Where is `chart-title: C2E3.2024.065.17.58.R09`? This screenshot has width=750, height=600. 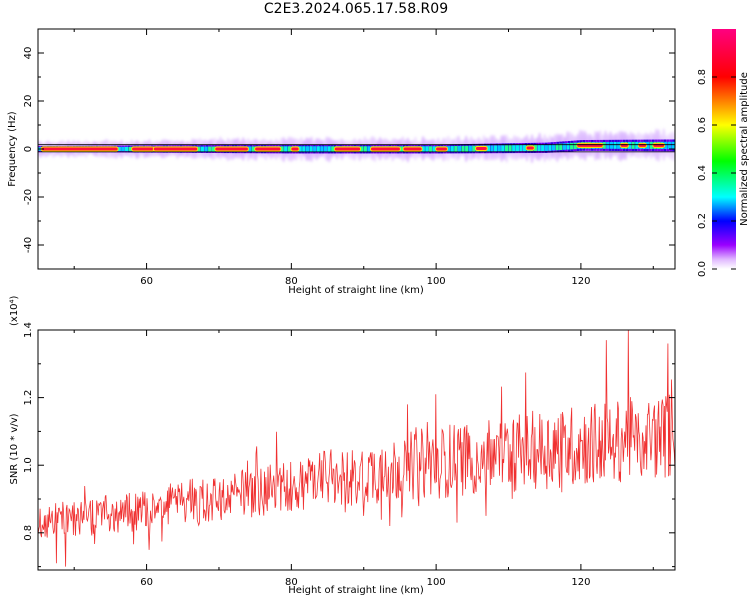
chart-title: C2E3.2024.065.17.58.R09 is located at coordinates (356, 9).